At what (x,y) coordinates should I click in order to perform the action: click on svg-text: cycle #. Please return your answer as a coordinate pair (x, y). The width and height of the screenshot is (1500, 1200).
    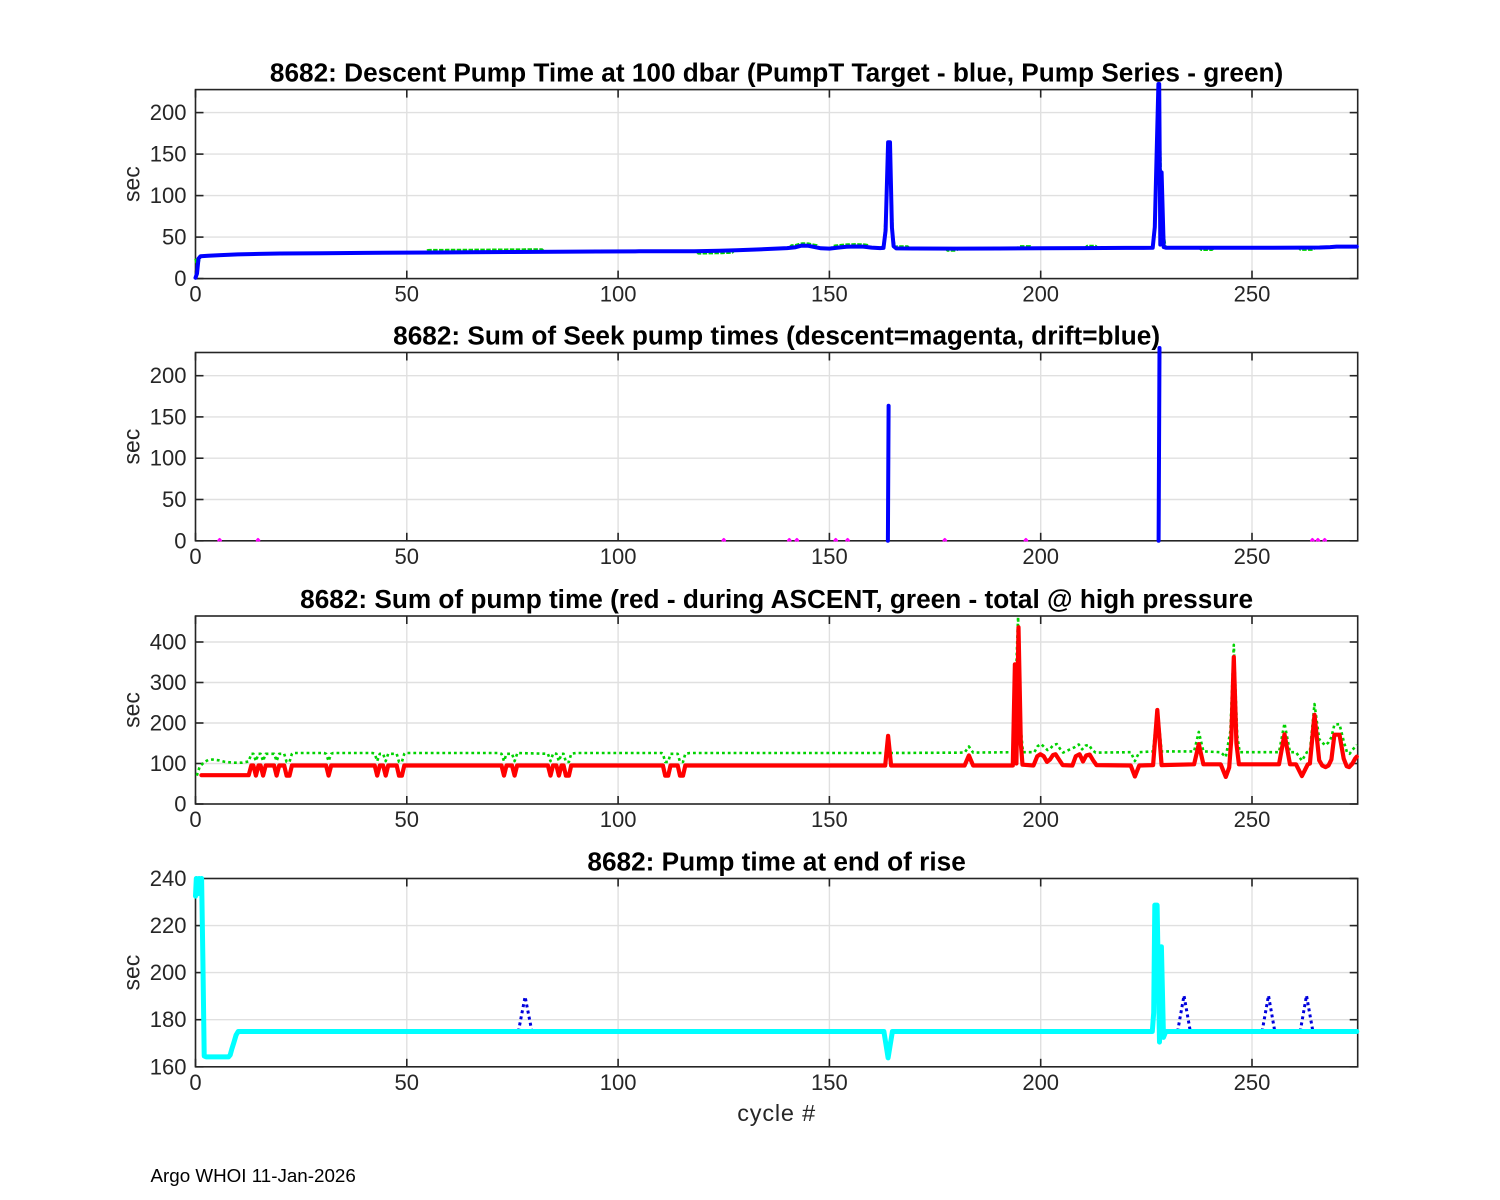
    Looking at the image, I should click on (776, 1113).